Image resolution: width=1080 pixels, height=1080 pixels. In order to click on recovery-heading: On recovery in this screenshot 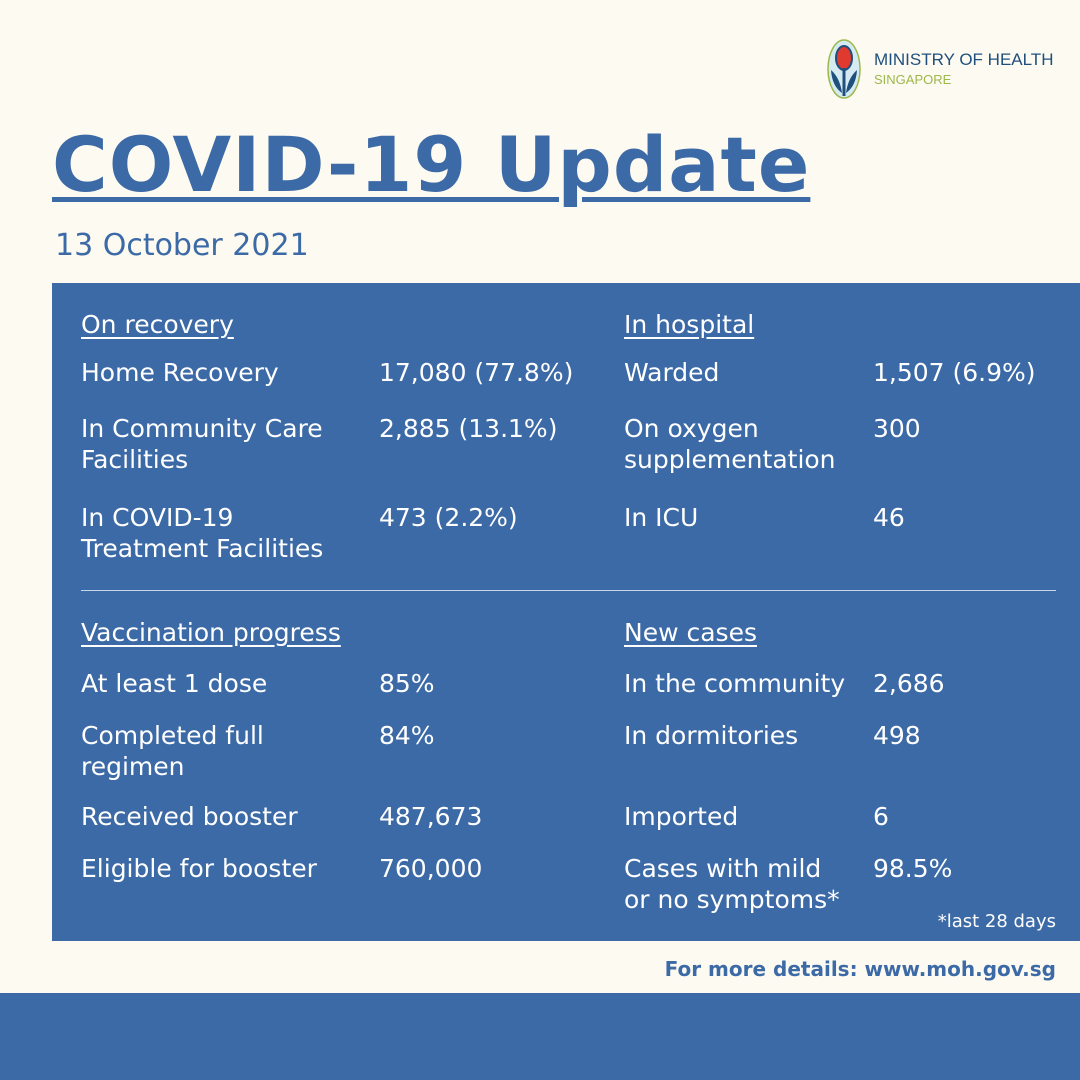, I will do `click(157, 324)`.